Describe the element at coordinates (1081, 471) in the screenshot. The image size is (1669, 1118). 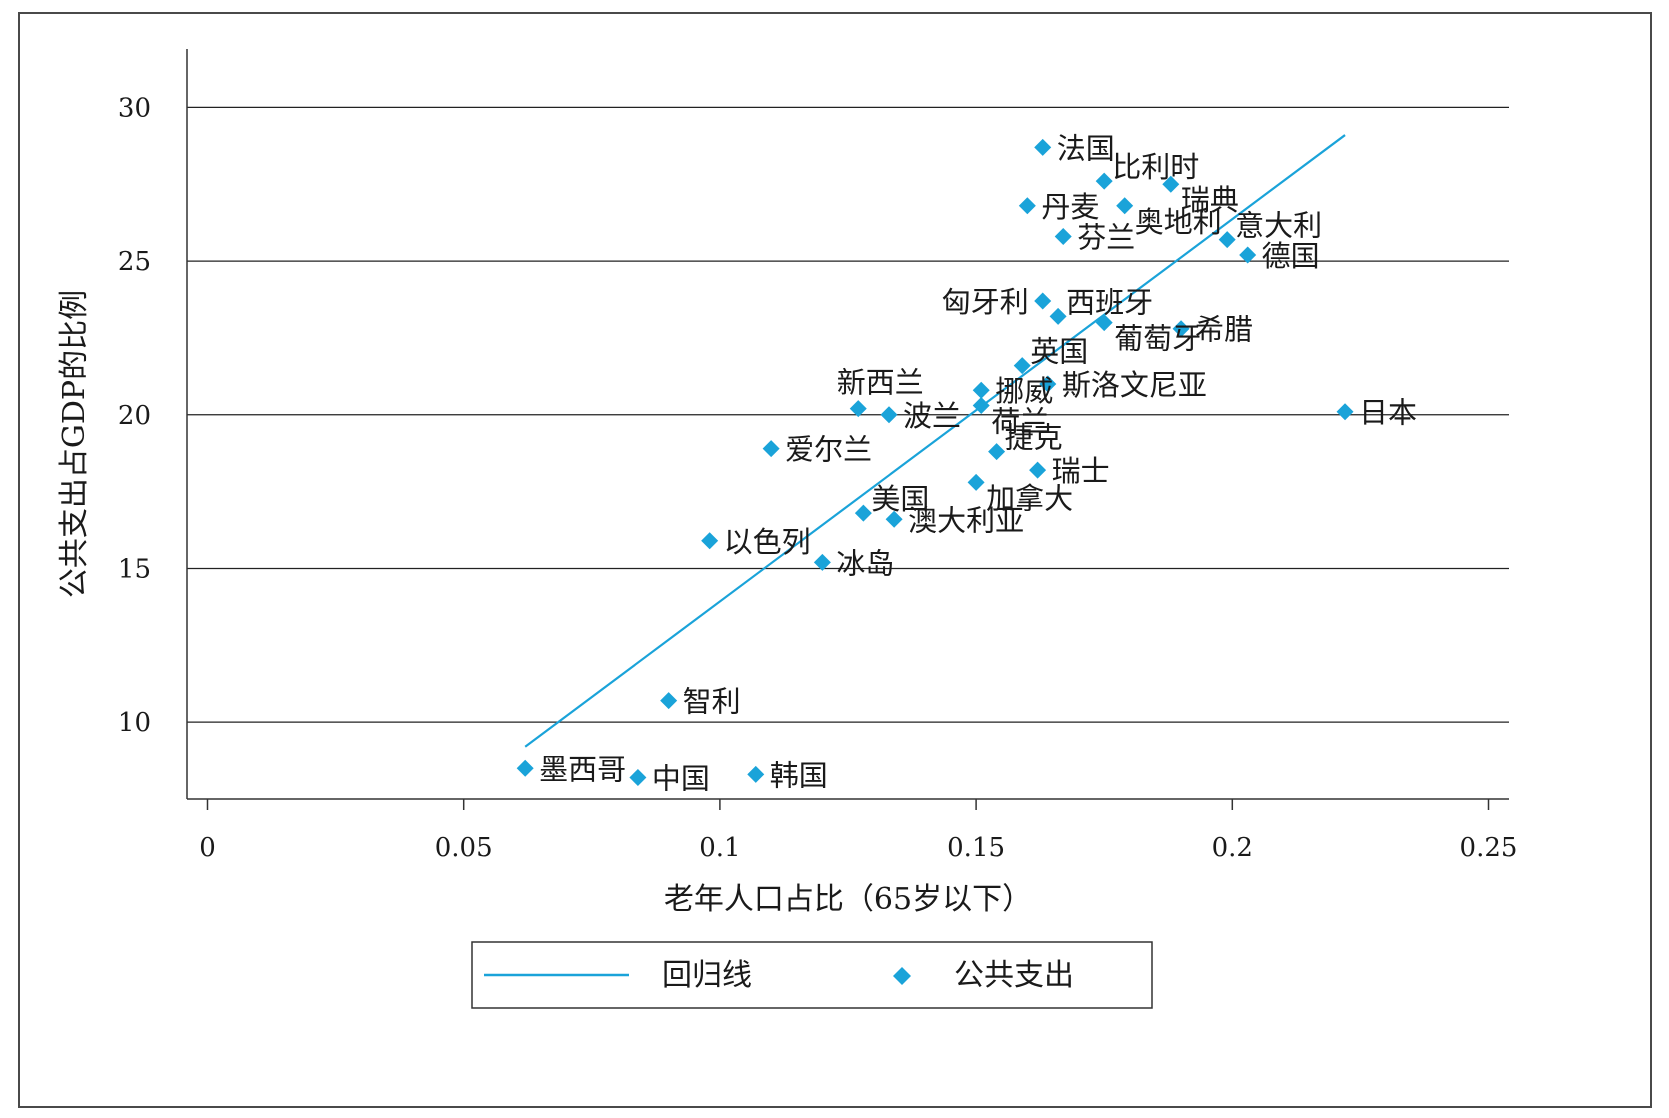
I see `data-point-label: 瑞士` at that location.